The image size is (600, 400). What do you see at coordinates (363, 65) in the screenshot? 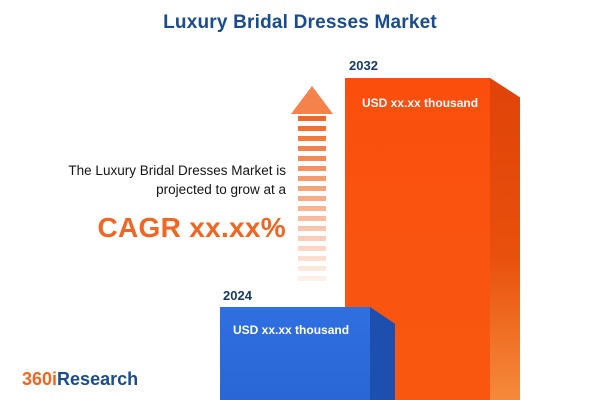
I see `bar-2032-category-label: 2032` at bounding box center [363, 65].